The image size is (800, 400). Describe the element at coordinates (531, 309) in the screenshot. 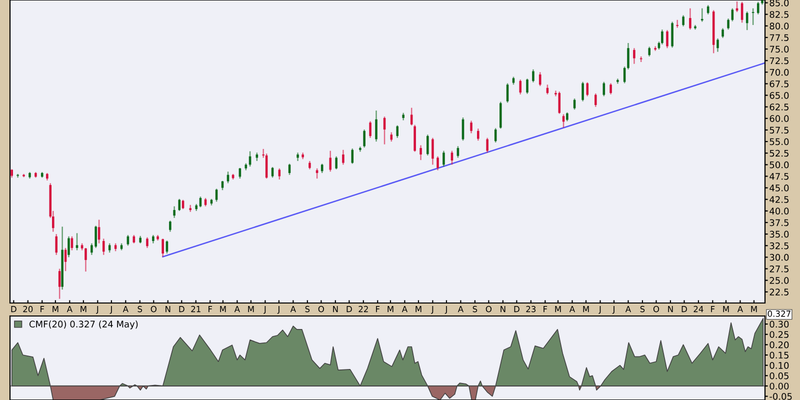

I see `x-tick-label: 23` at that location.